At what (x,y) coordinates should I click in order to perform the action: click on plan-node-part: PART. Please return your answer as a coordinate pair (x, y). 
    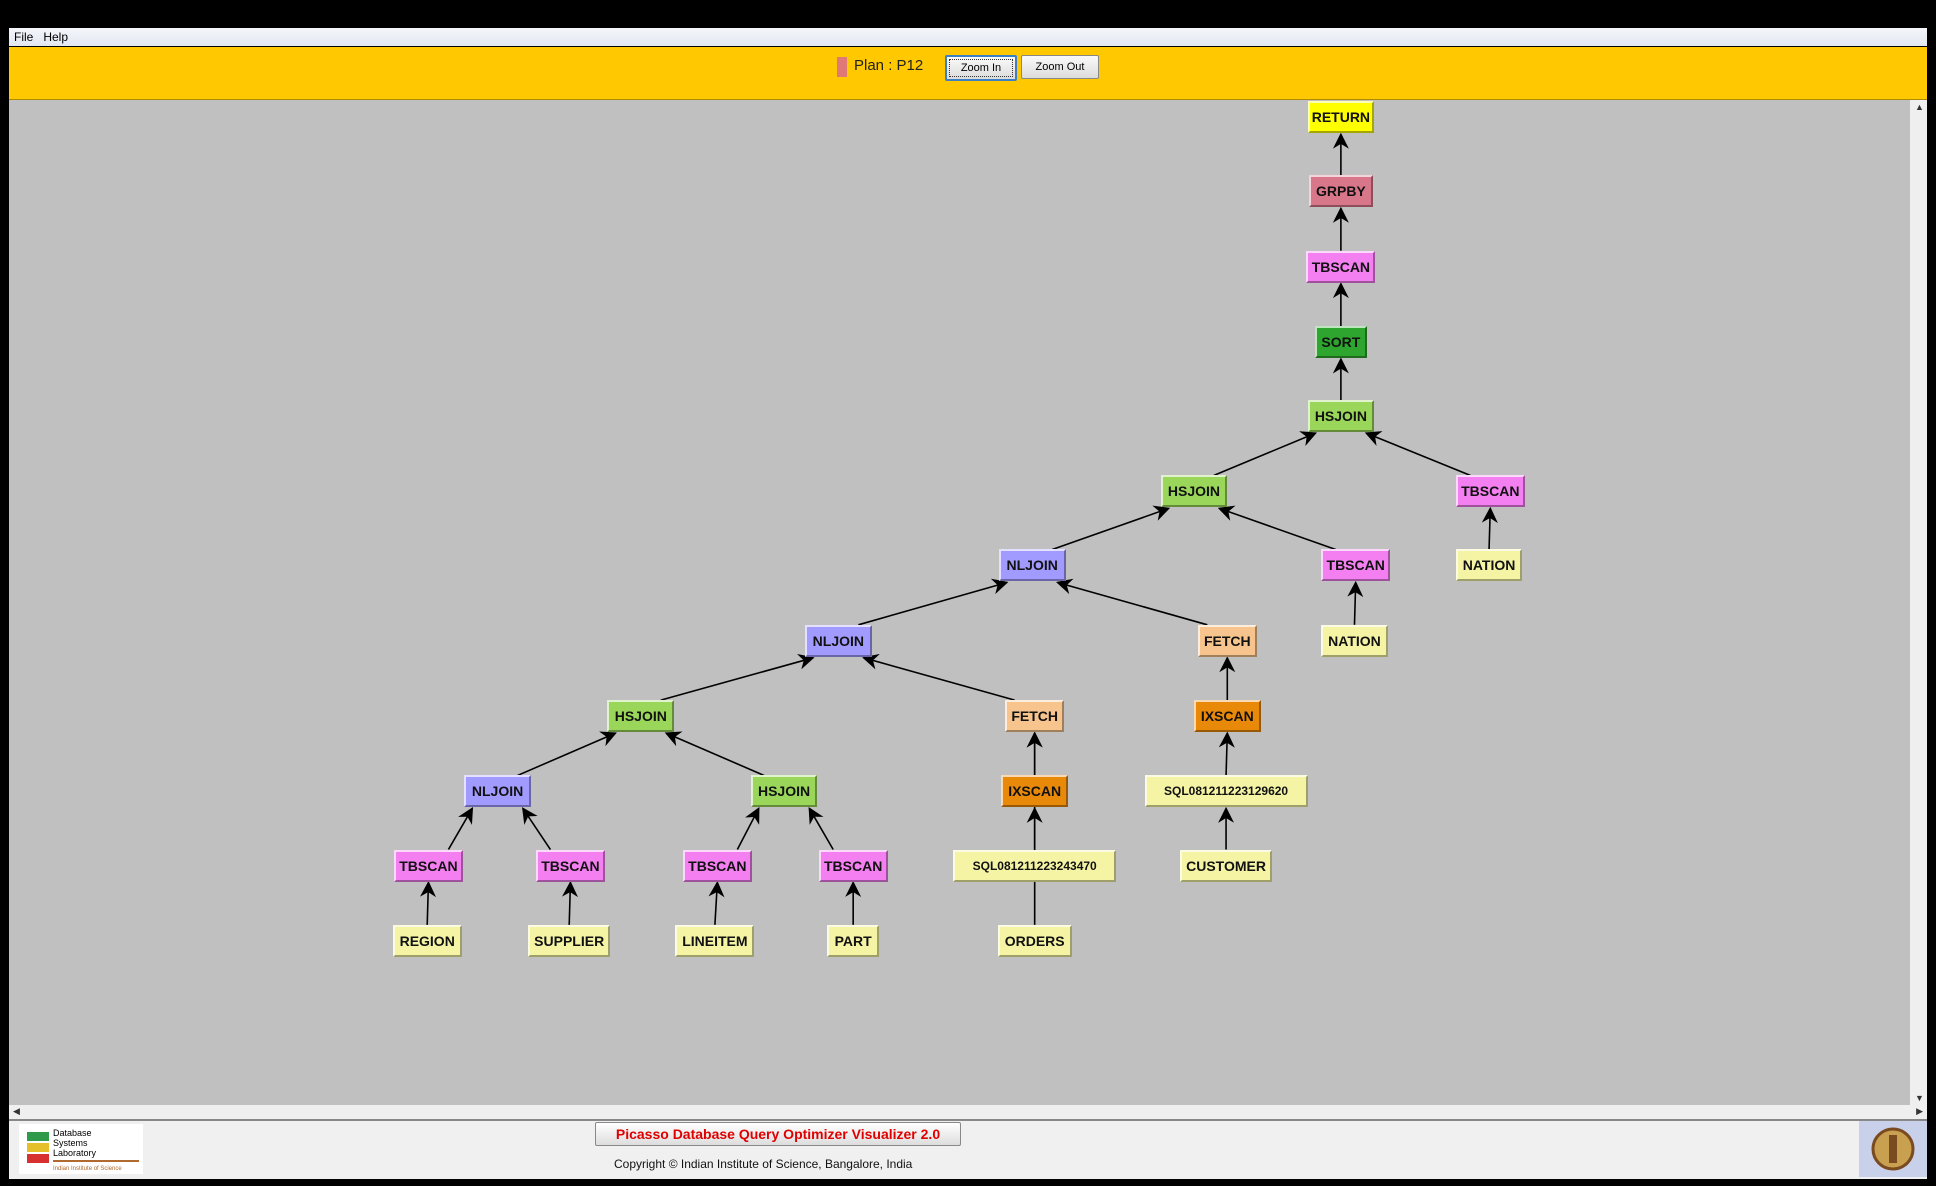
    Looking at the image, I should click on (853, 940).